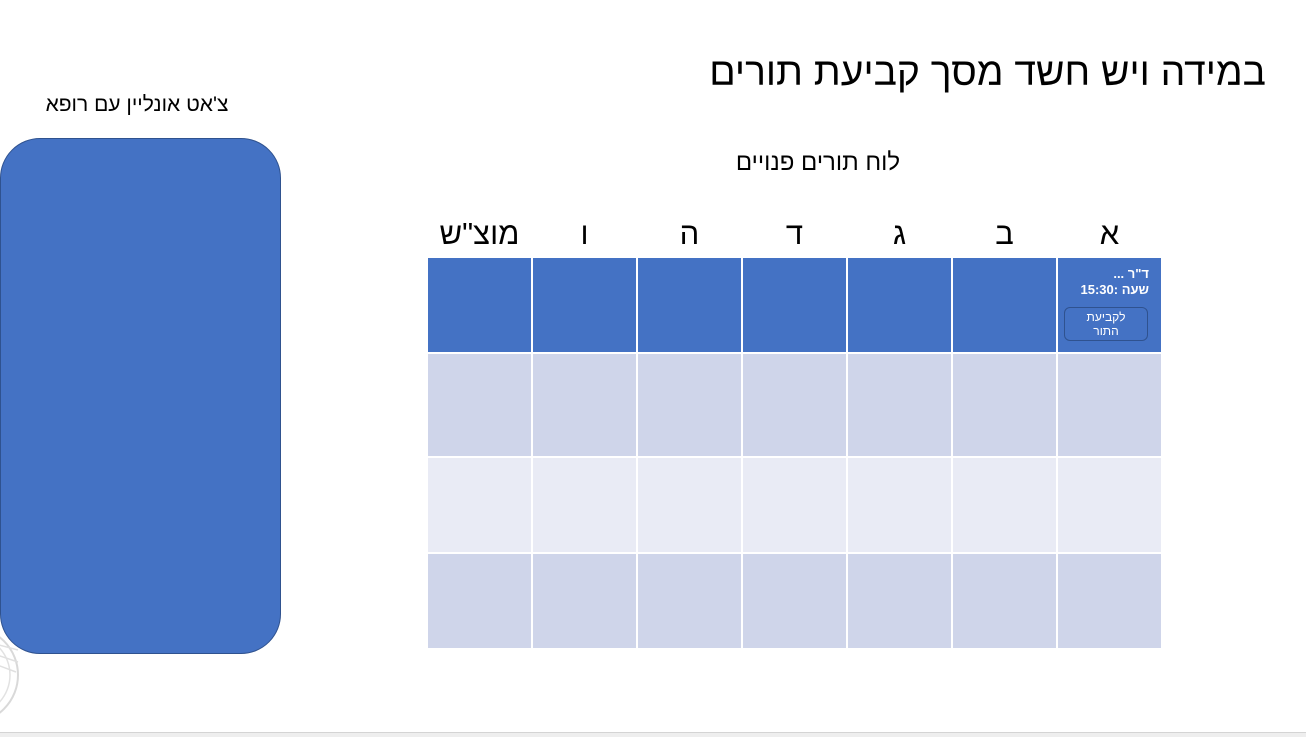 Image resolution: width=1306 pixels, height=737 pixels. What do you see at coordinates (653, 734) in the screenshot?
I see `bottom-edge` at bounding box center [653, 734].